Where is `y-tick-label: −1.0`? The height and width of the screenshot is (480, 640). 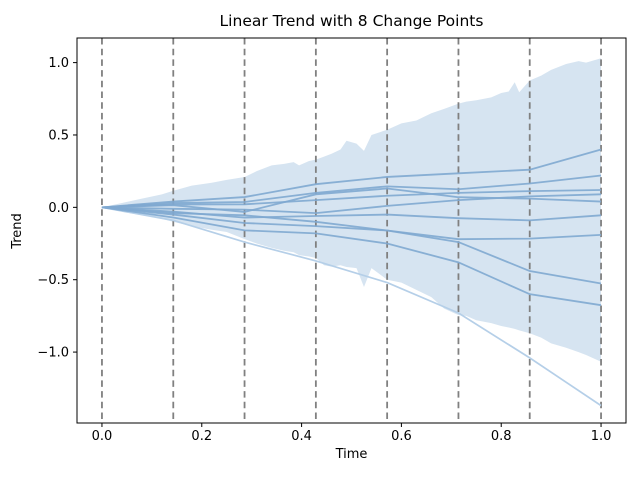
y-tick-label: −1.0 is located at coordinates (53, 353).